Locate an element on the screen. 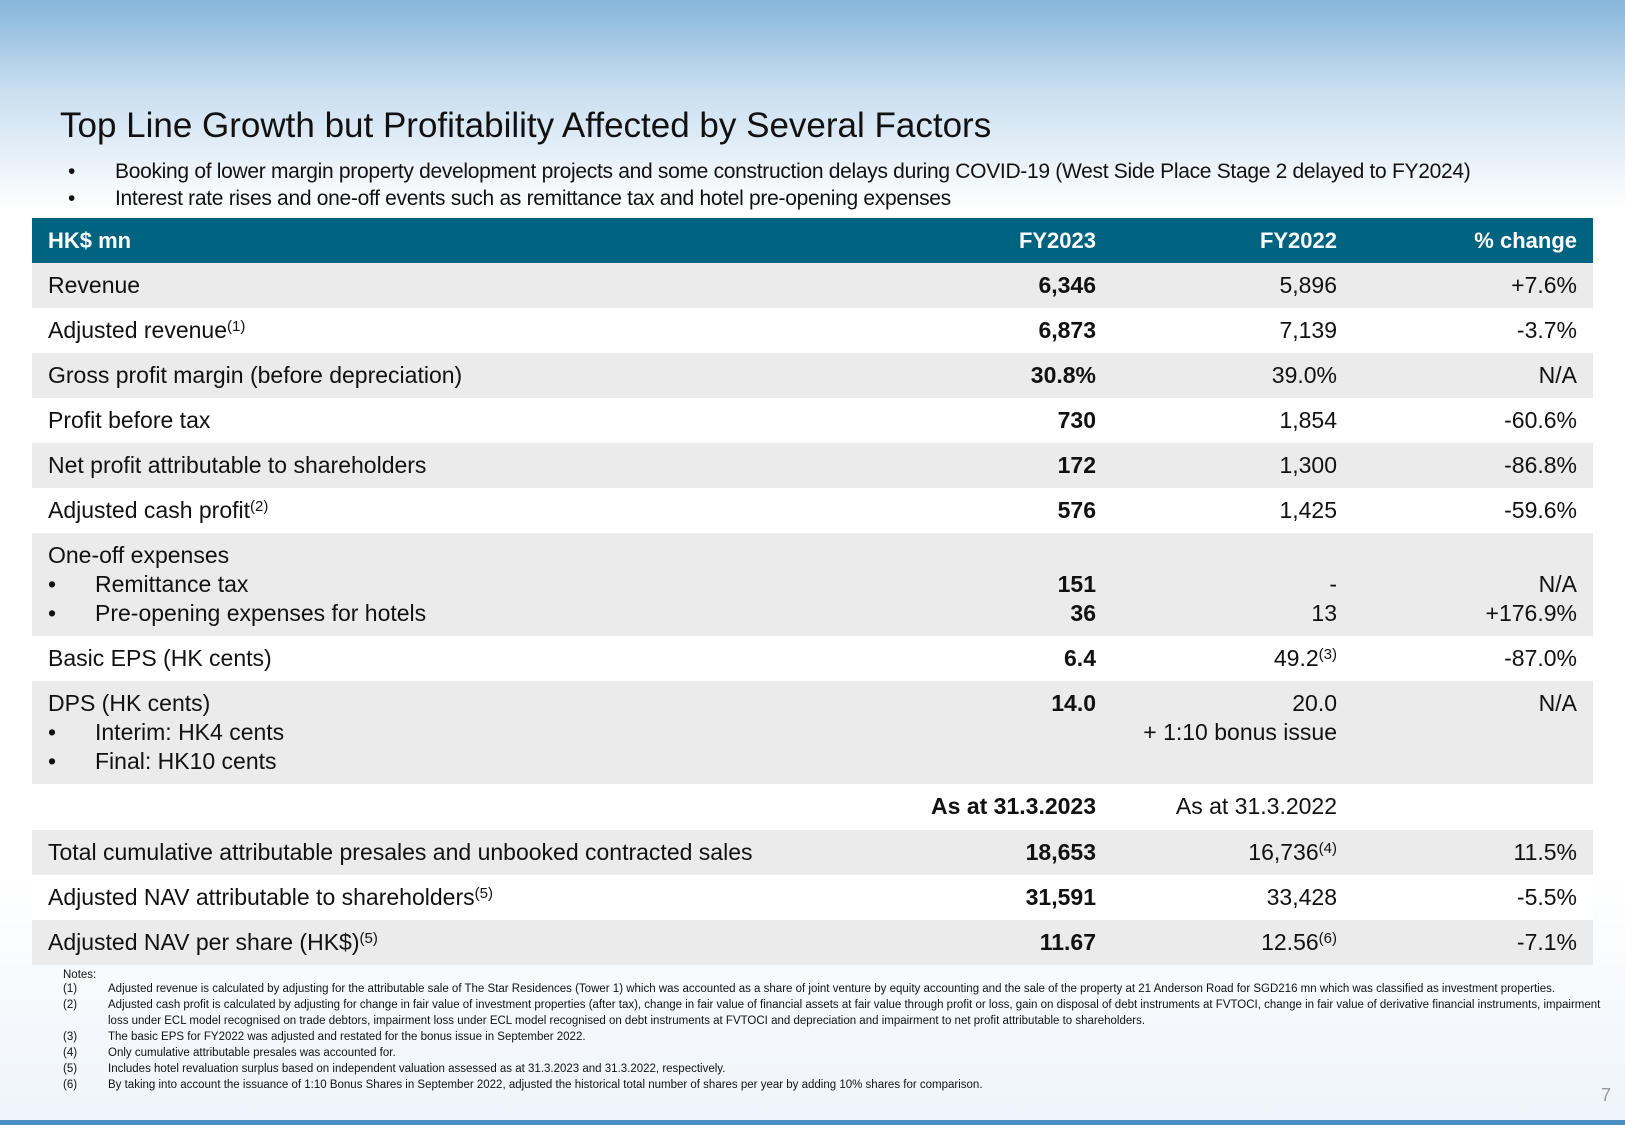 Image resolution: width=1625 pixels, height=1125 pixels. value-cell: 172 is located at coordinates (979, 465).